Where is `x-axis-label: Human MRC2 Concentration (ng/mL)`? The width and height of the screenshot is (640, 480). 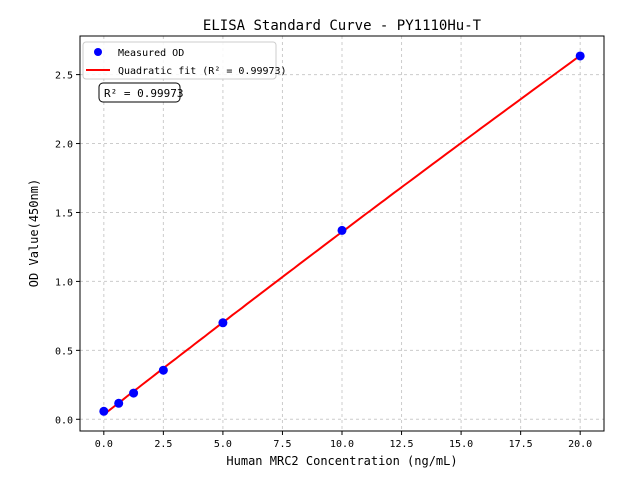 x-axis-label: Human MRC2 Concentration (ng/mL) is located at coordinates (341, 461).